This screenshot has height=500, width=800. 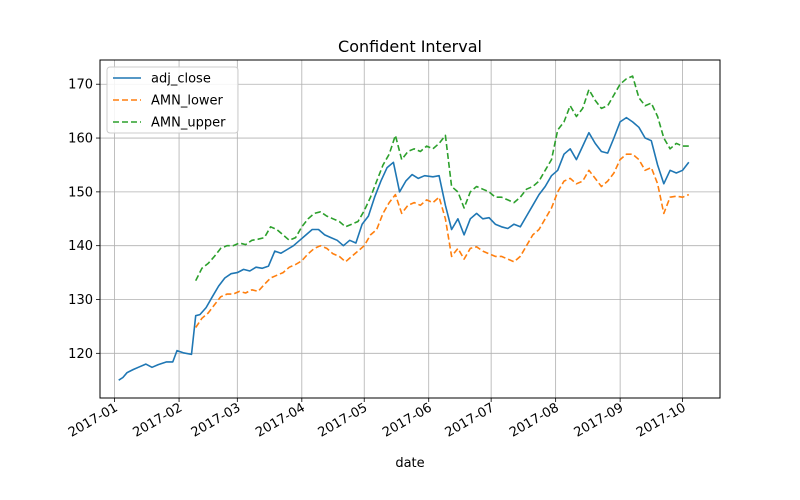 What do you see at coordinates (409, 463) in the screenshot?
I see `x-axis-label: date` at bounding box center [409, 463].